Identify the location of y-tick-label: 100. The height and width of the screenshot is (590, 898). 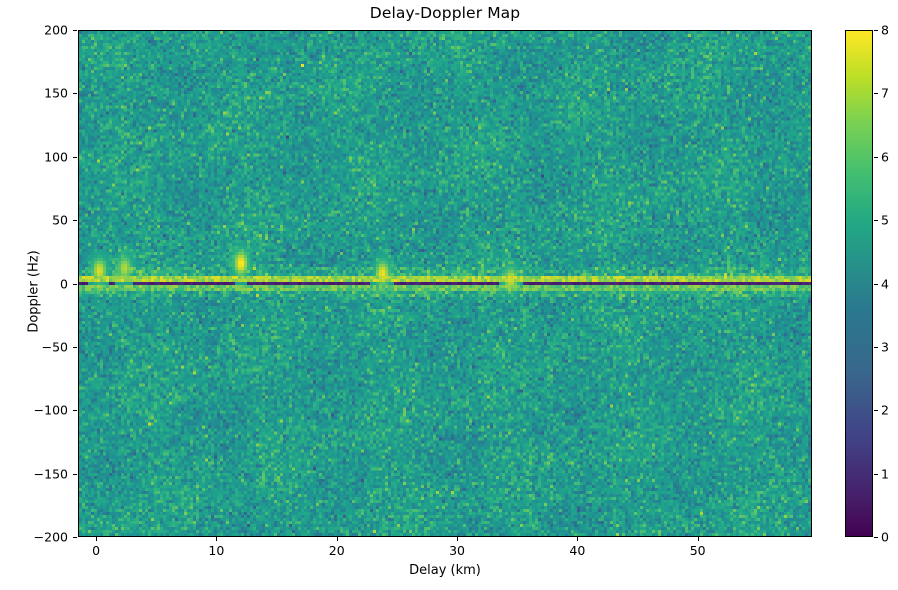
(56, 157).